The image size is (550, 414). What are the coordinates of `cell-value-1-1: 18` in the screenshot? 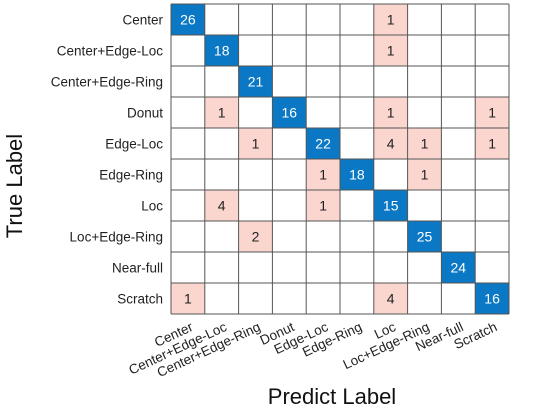 It's located at (222, 51).